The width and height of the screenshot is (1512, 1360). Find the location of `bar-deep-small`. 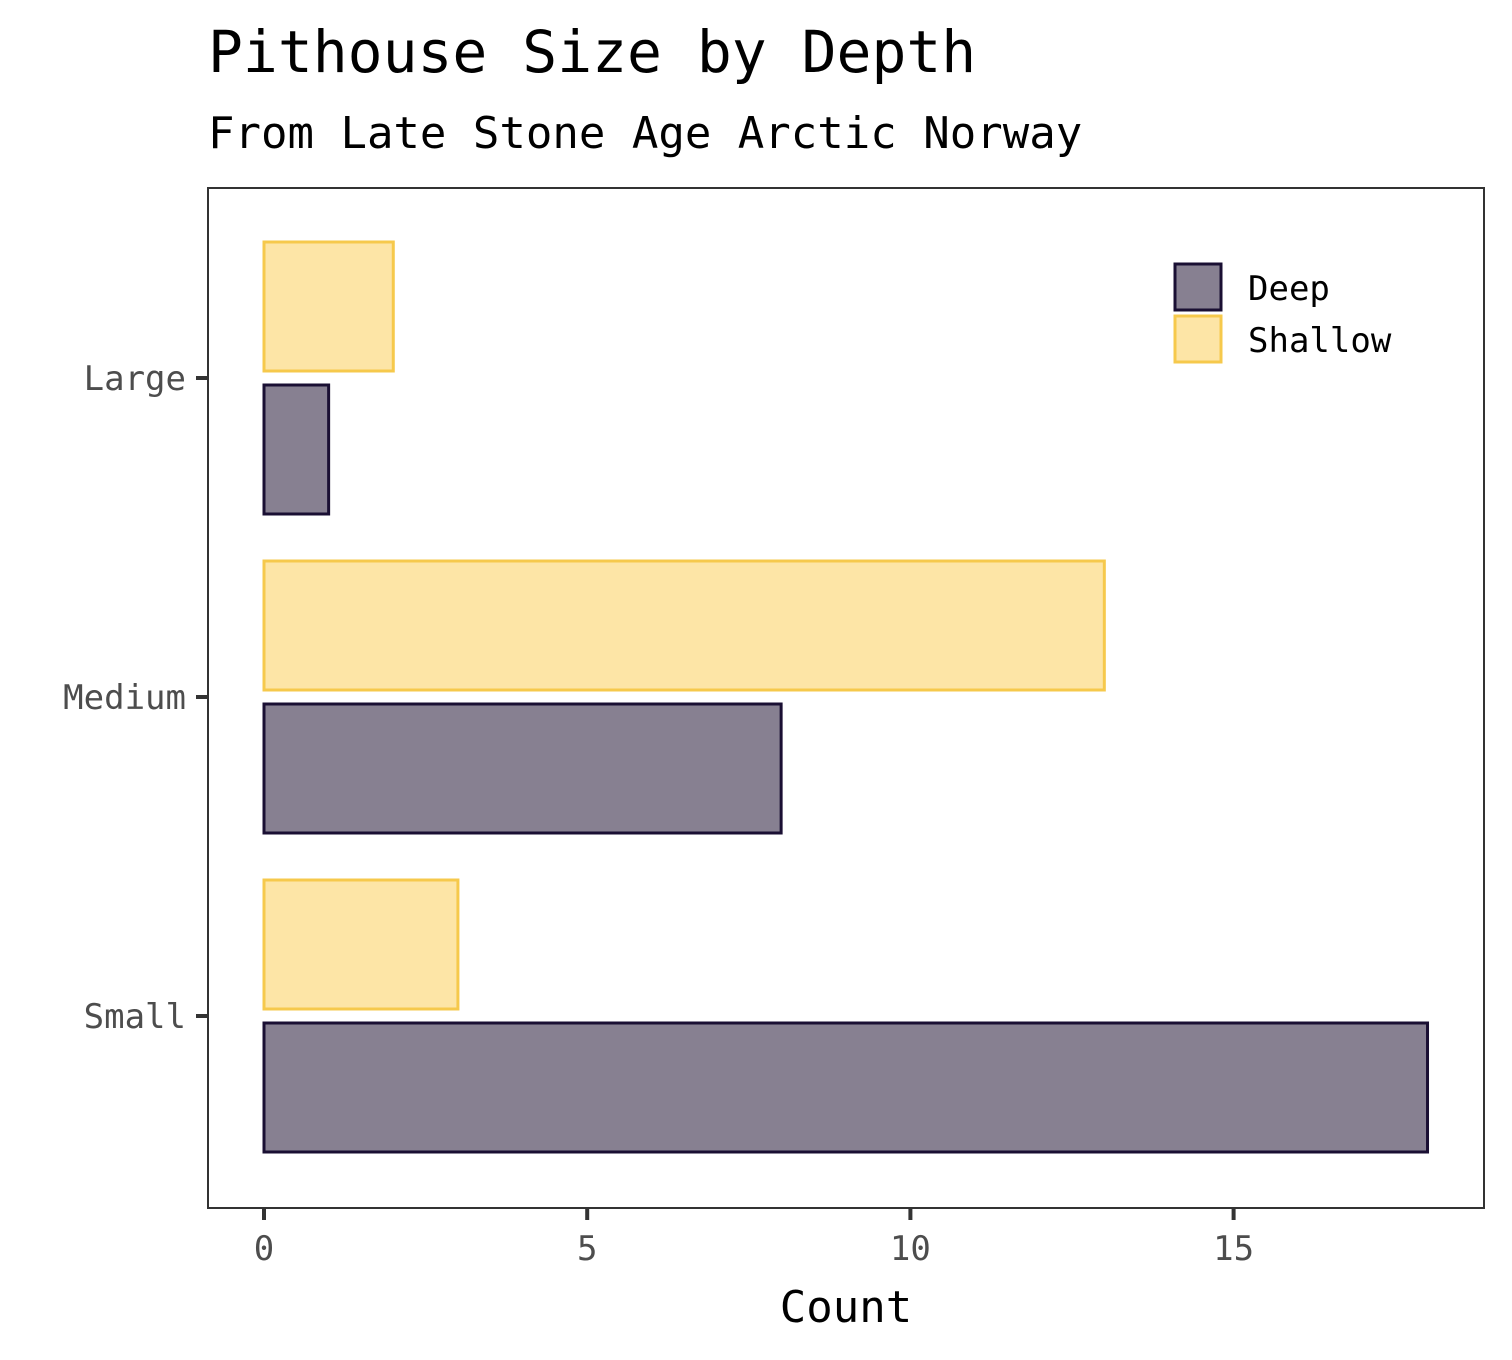

bar-deep-small is located at coordinates (846, 1087).